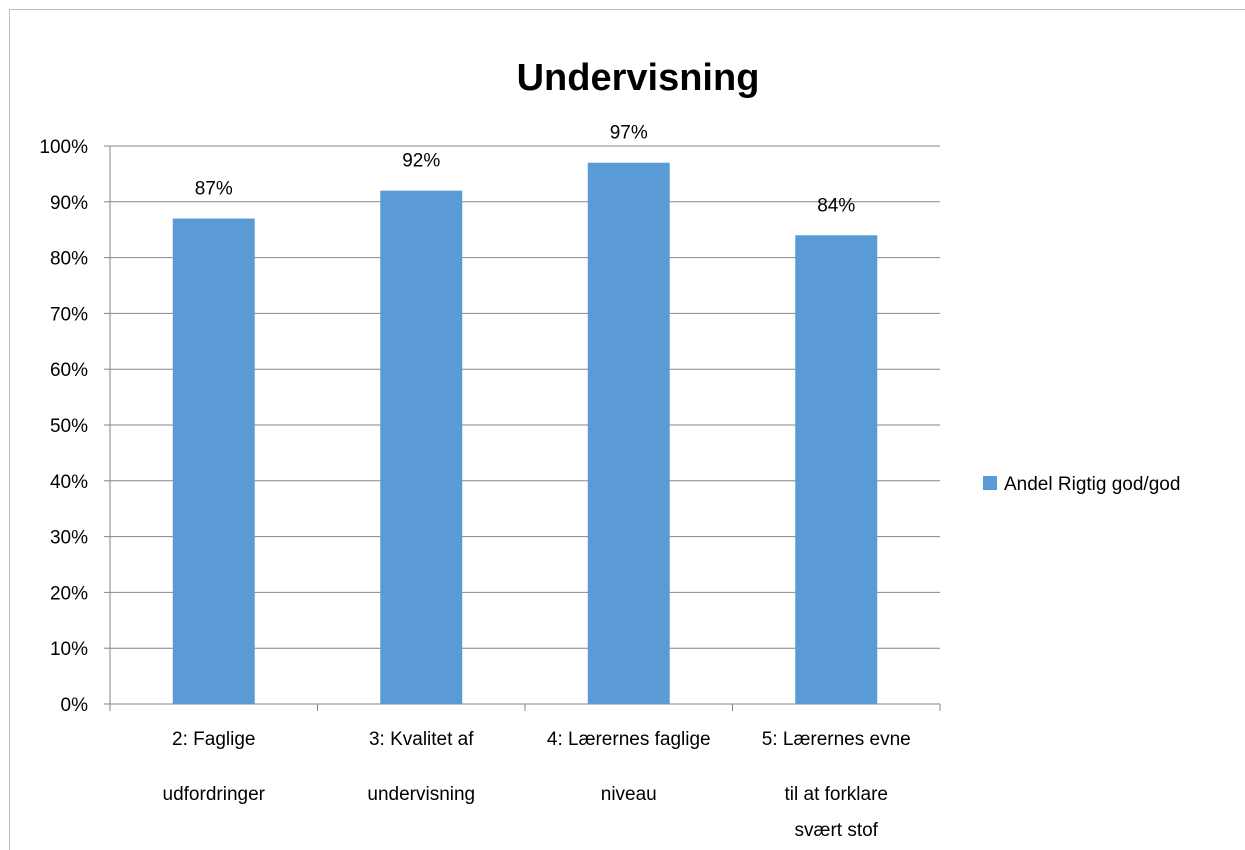 The height and width of the screenshot is (850, 1245). I want to click on category-label: 4: Lærernes faglige, so click(629, 739).